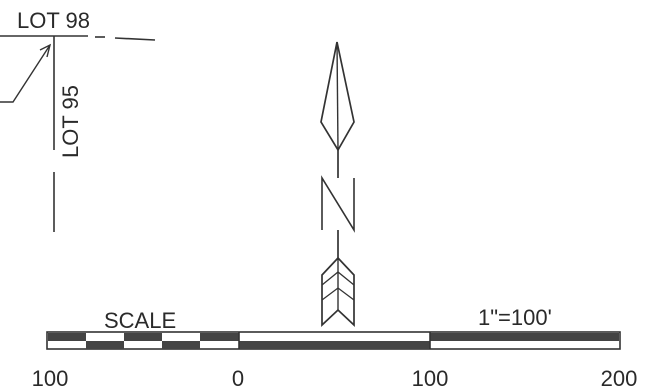 The image size is (645, 390). Describe the element at coordinates (143, 341) in the screenshot. I see `scale-bar-subdivisions` at that location.